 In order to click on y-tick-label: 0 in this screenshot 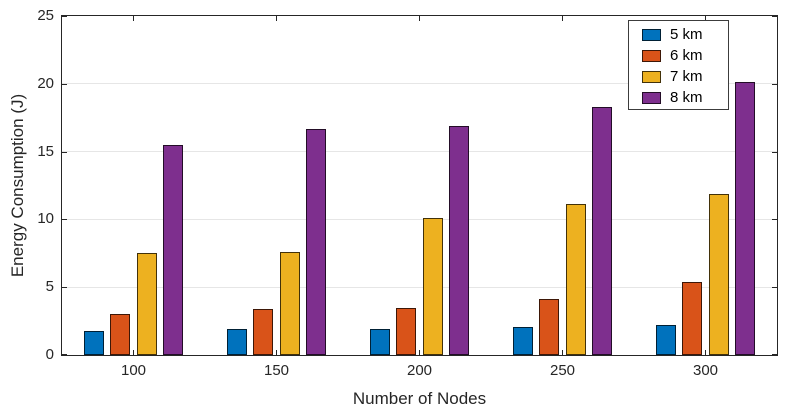, I will do `click(49, 354)`.